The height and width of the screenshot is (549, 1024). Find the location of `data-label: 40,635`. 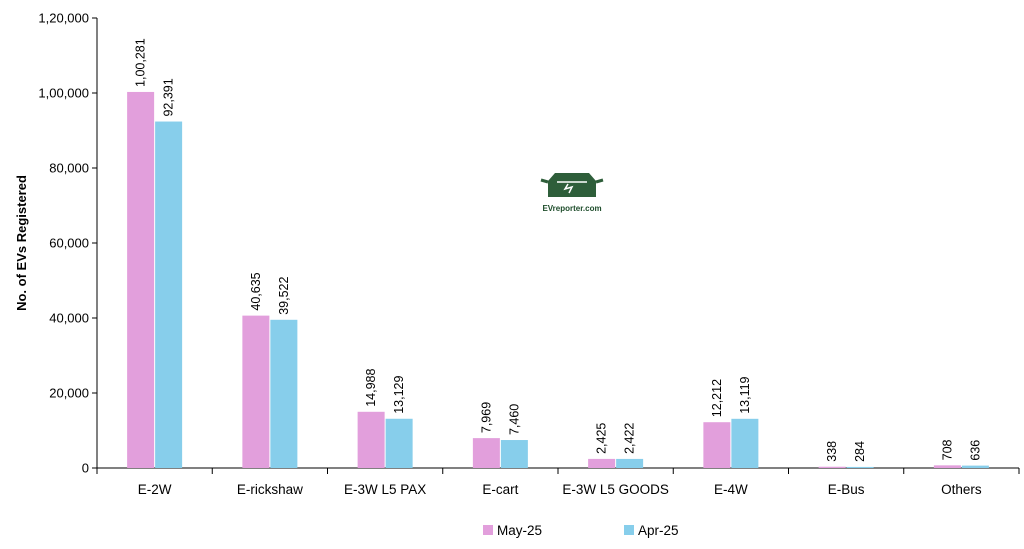

data-label: 40,635 is located at coordinates (256, 291).